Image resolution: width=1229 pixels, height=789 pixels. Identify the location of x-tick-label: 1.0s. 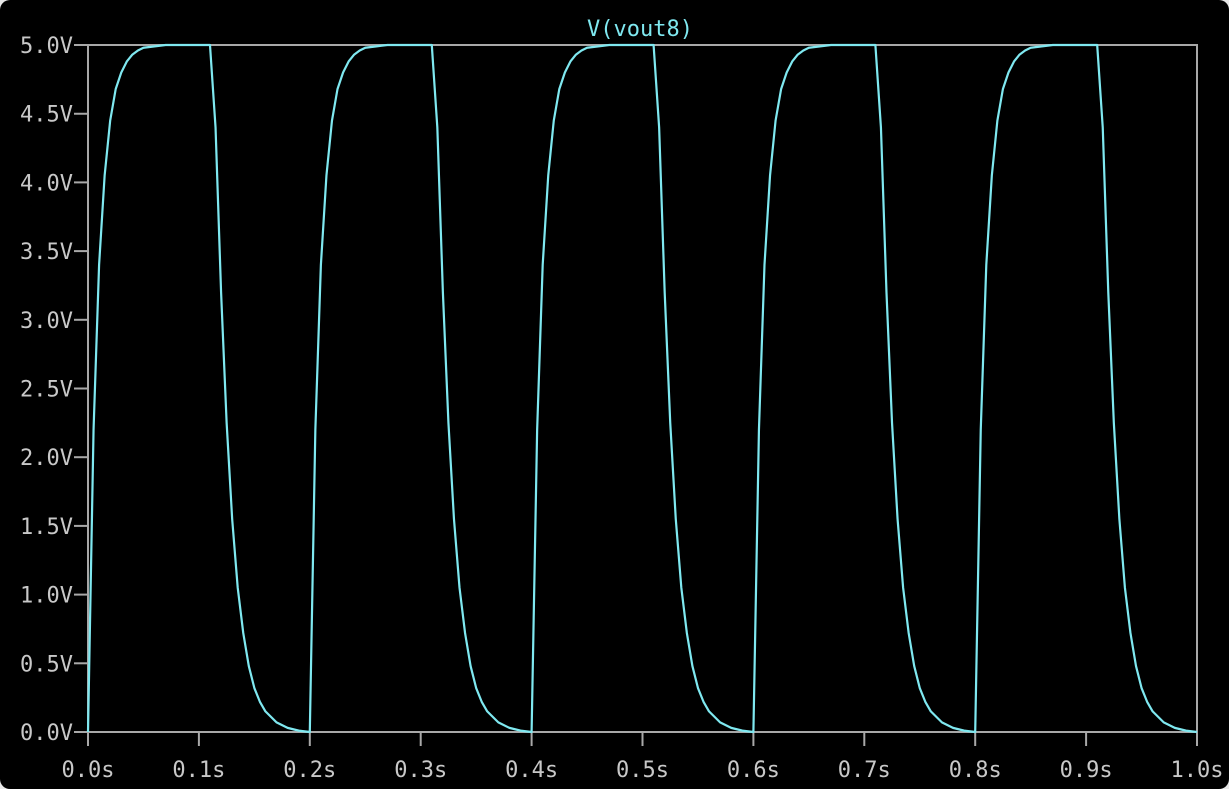
(1197, 770).